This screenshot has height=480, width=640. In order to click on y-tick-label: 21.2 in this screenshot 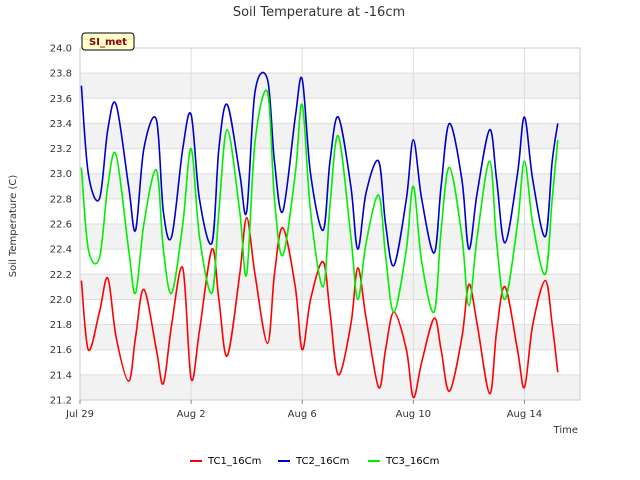, I will do `click(61, 401)`.